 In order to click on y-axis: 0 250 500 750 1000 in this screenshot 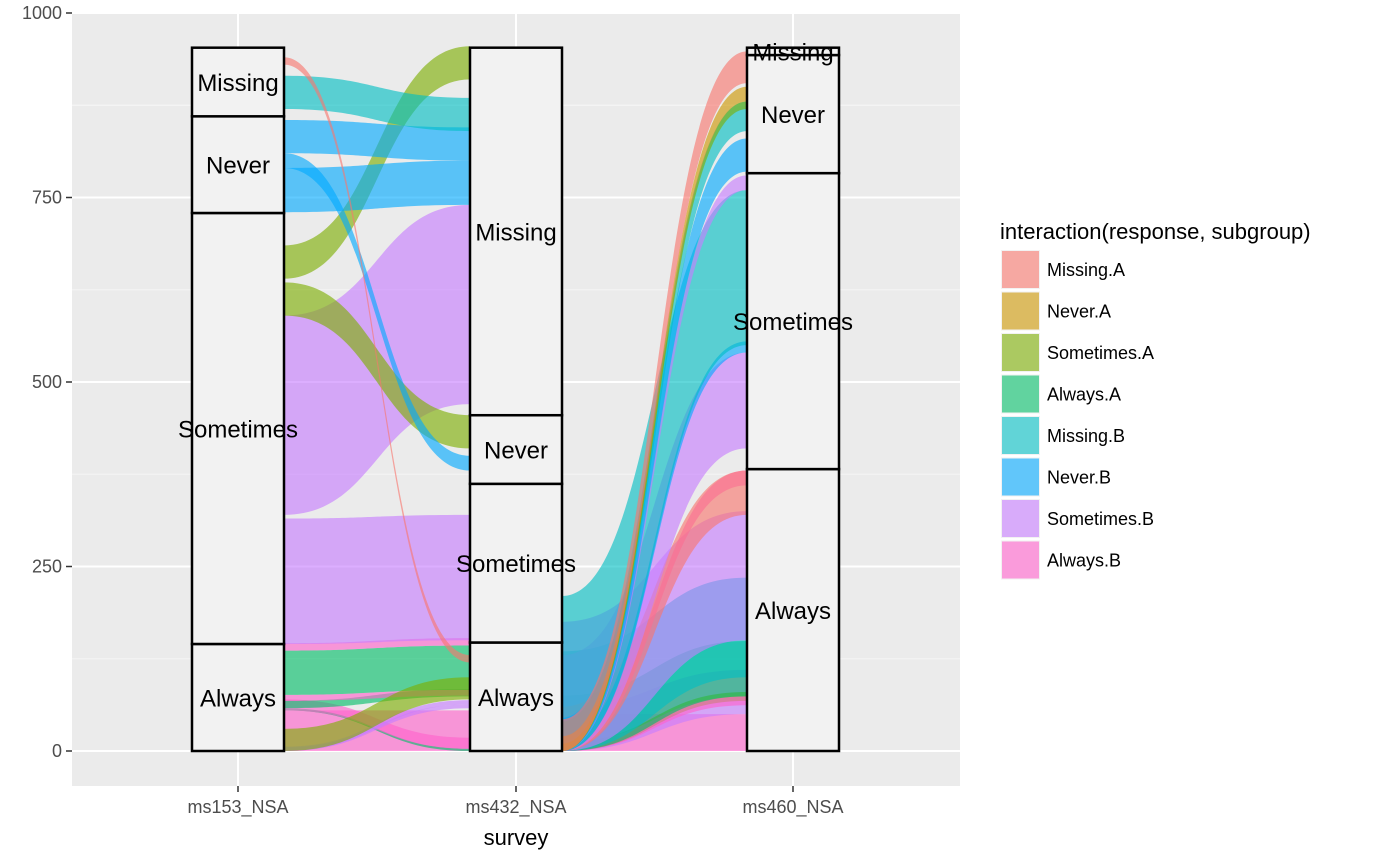, I will do `click(47, 382)`.